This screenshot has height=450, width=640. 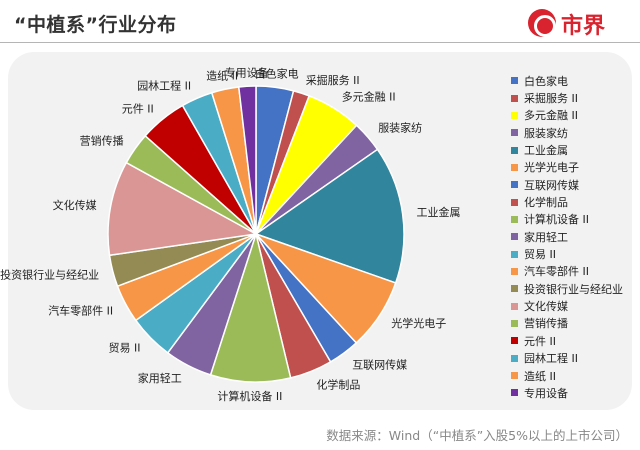 I want to click on legend-item-7: 化学制品, so click(x=571, y=201).